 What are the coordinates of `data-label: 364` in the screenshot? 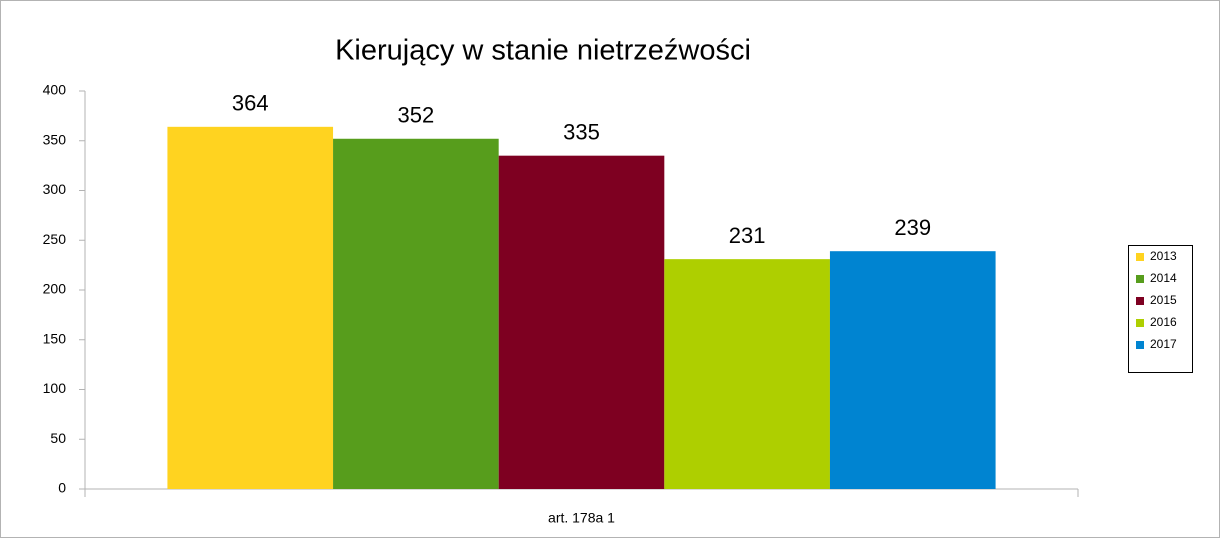 It's located at (250, 103).